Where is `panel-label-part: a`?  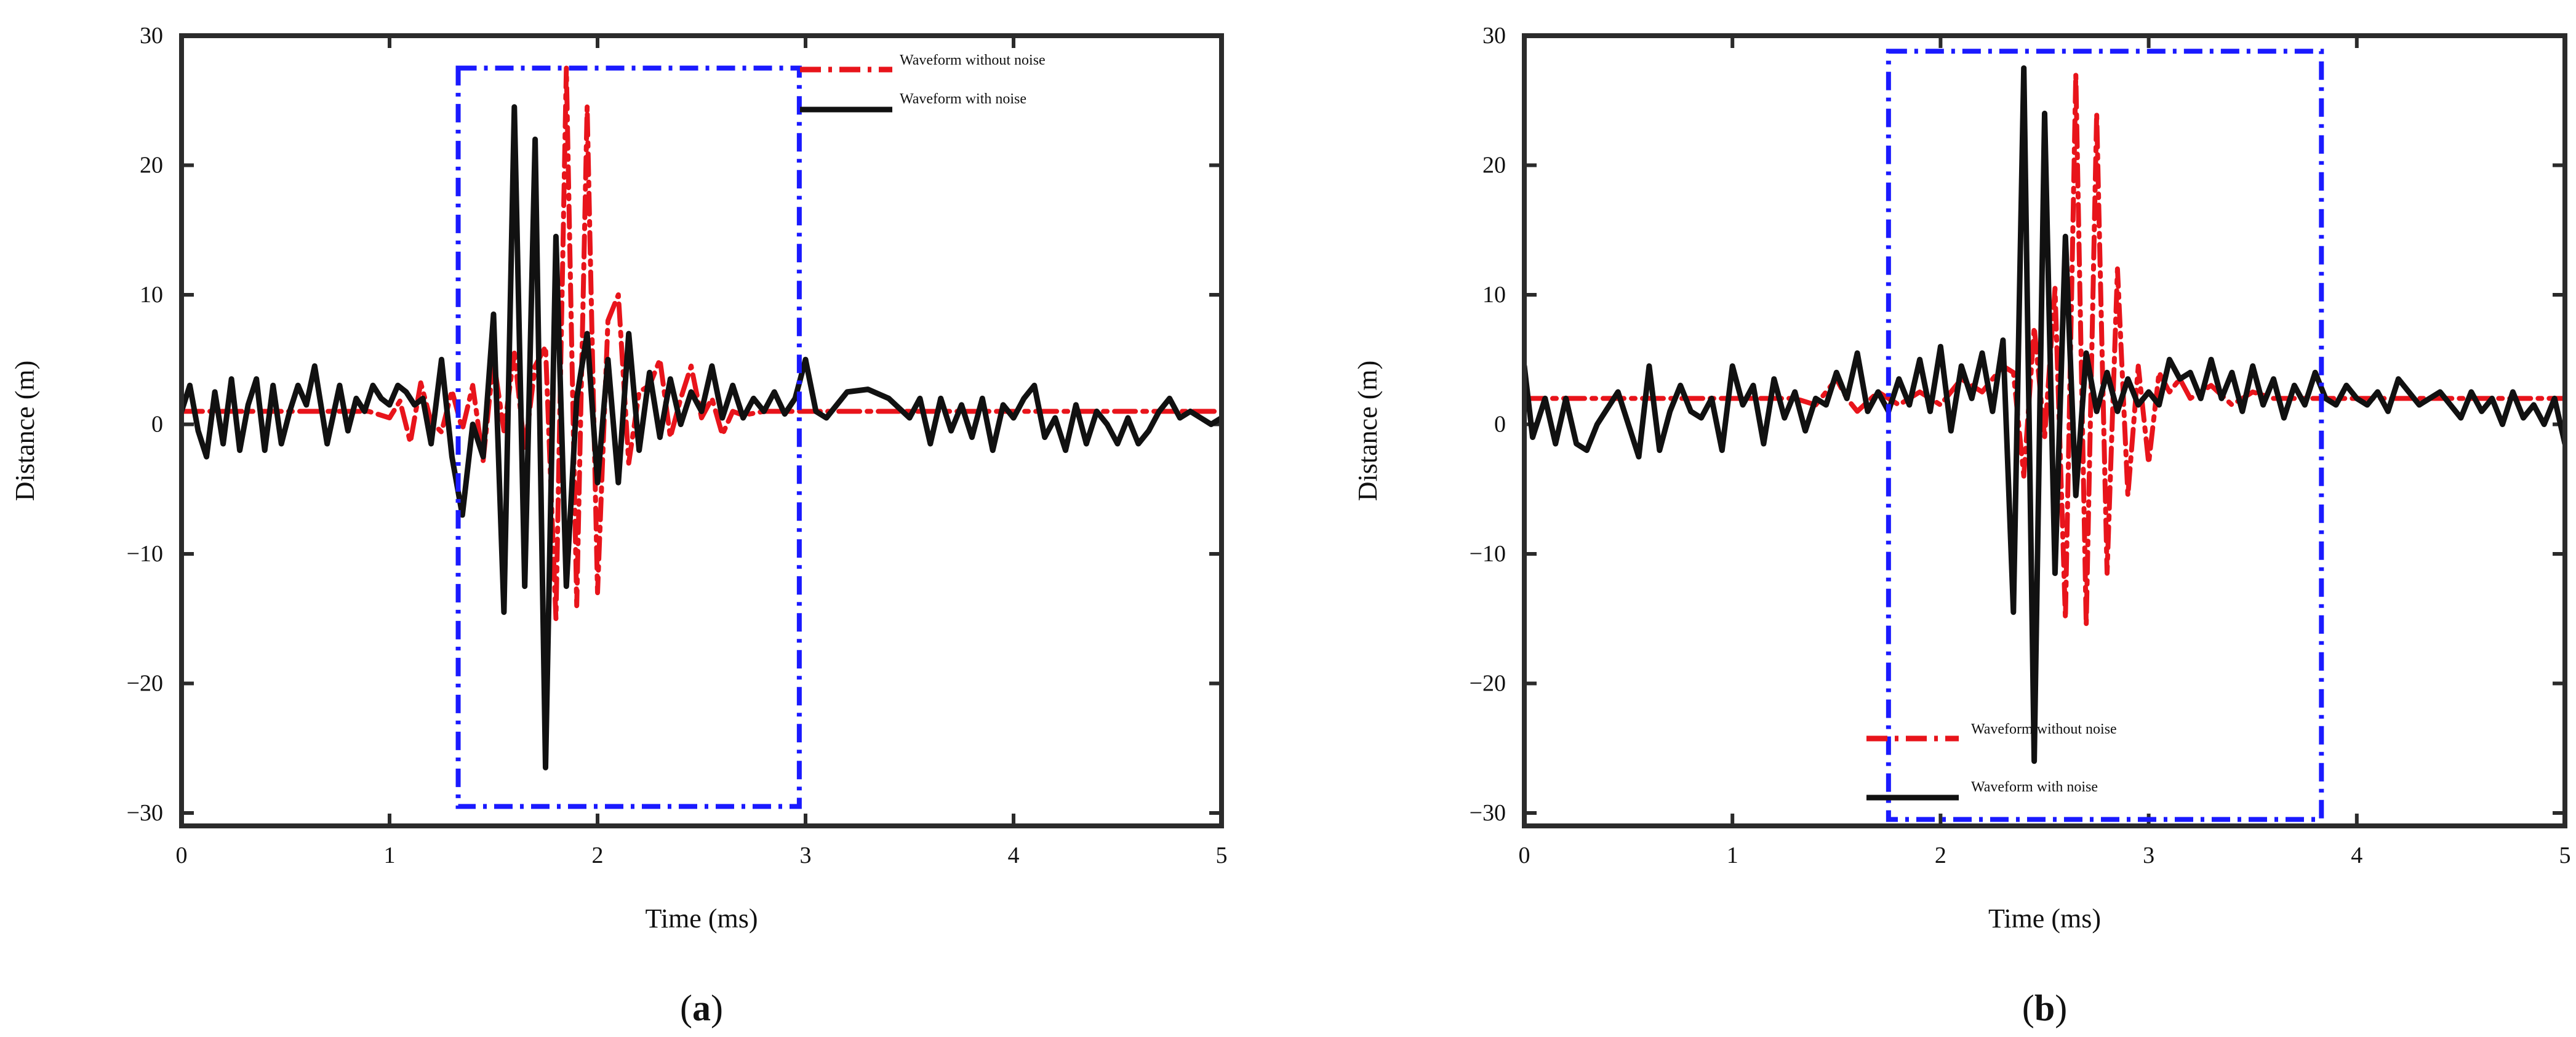
panel-label-part: a is located at coordinates (701, 1008).